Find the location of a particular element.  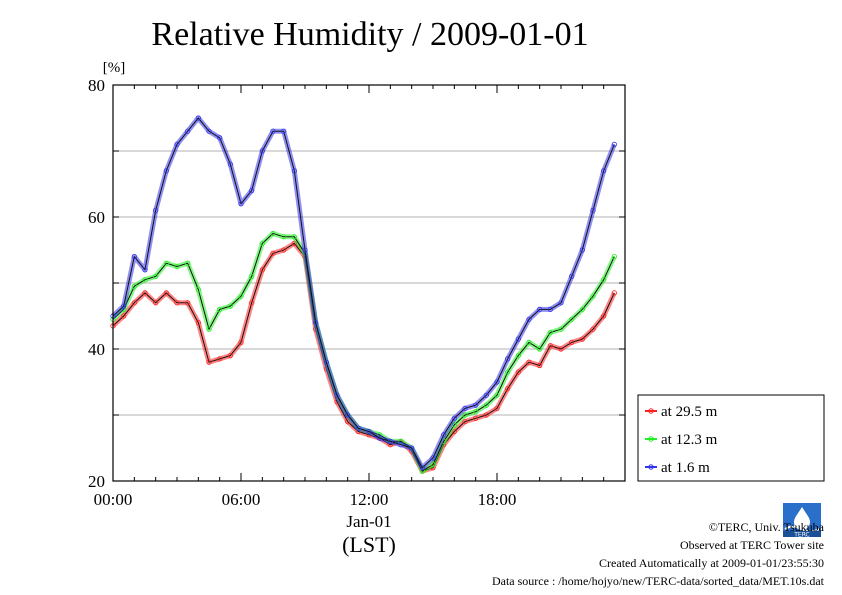

footer-copyright: ©TERC, Univ. Tsukuba is located at coordinates (766, 527).